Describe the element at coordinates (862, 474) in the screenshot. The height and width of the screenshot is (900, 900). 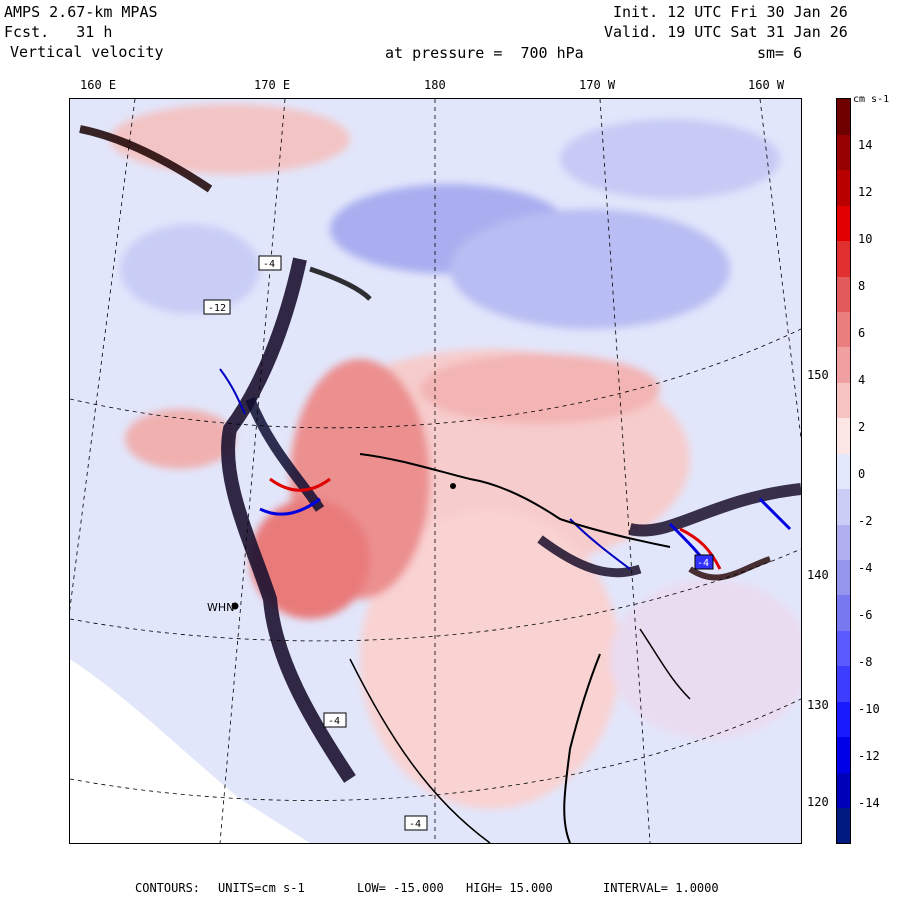
I see `colorbar-tick-label: 0` at that location.